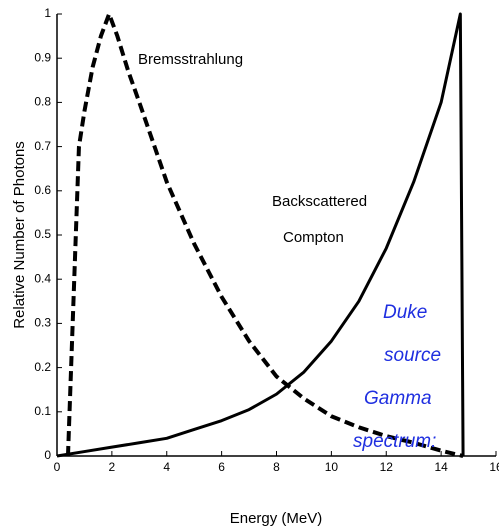 The width and height of the screenshot is (499, 531). I want to click on x-tick-label: 8, so click(276, 467).